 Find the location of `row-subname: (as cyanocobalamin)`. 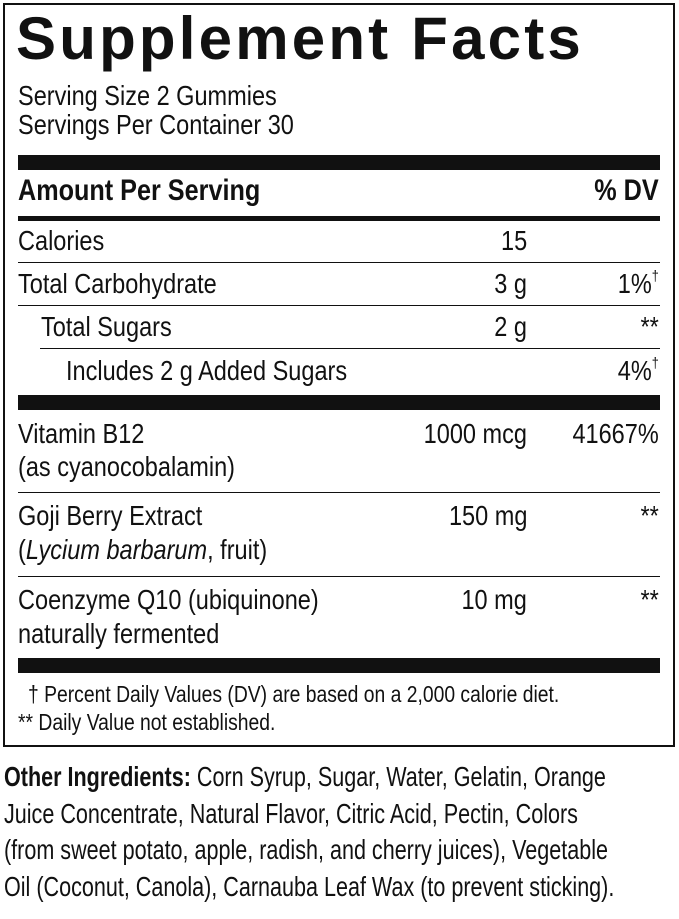

row-subname: (as cyanocobalamin) is located at coordinates (127, 466).